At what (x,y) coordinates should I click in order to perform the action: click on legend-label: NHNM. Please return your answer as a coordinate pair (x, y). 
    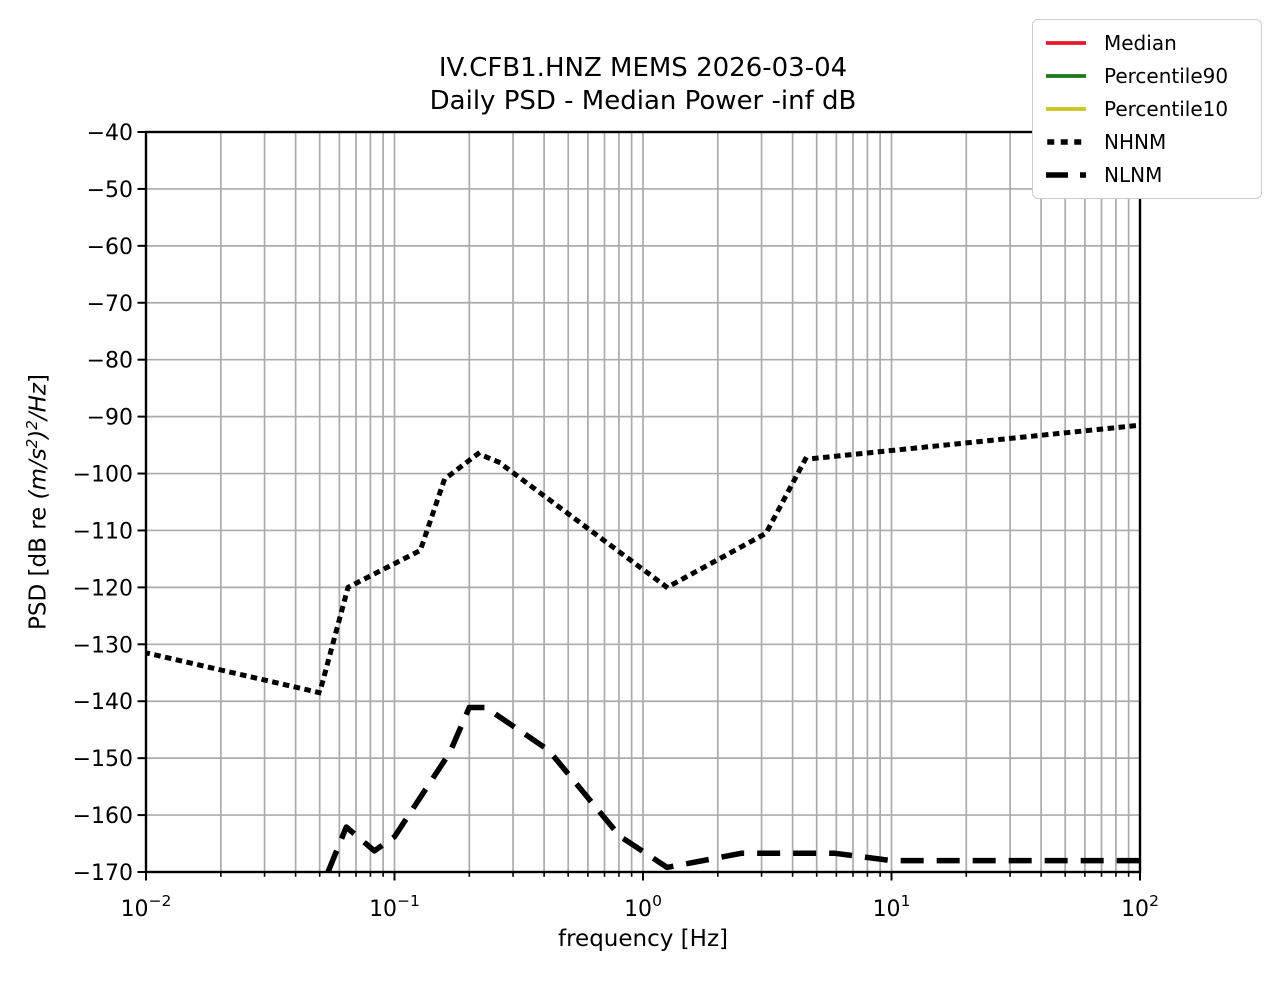
    Looking at the image, I should click on (1135, 142).